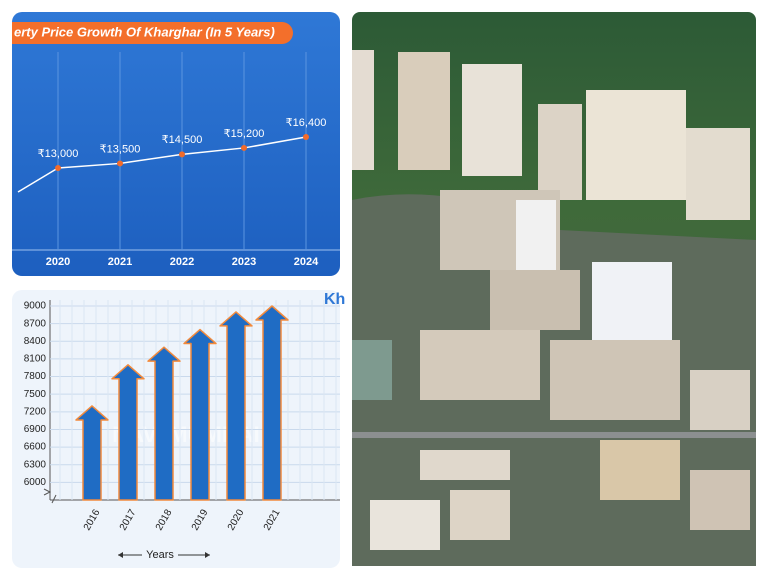 This screenshot has width=768, height=576. Describe the element at coordinates (372, 370) in the screenshot. I see `water` at that location.